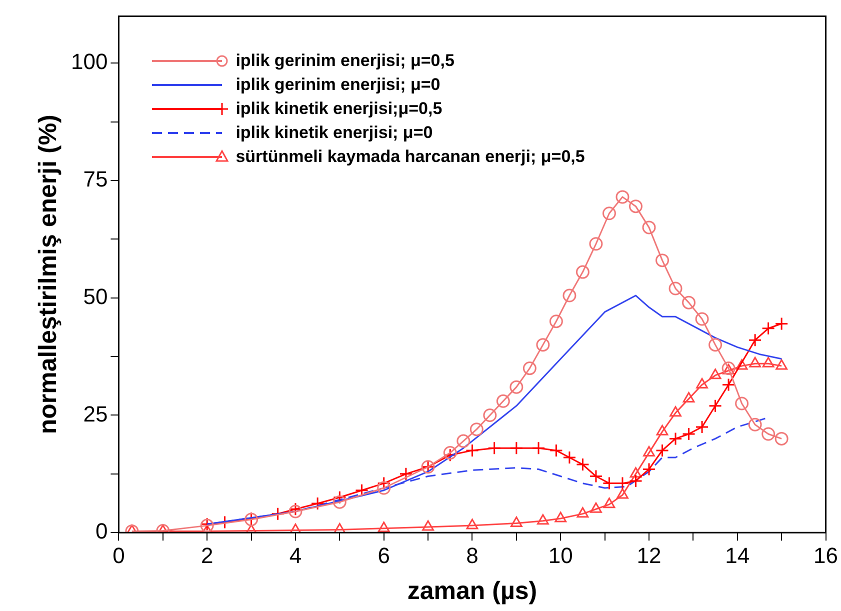 This screenshot has width=841, height=611. I want to click on x-tick-label: 16, so click(826, 555).